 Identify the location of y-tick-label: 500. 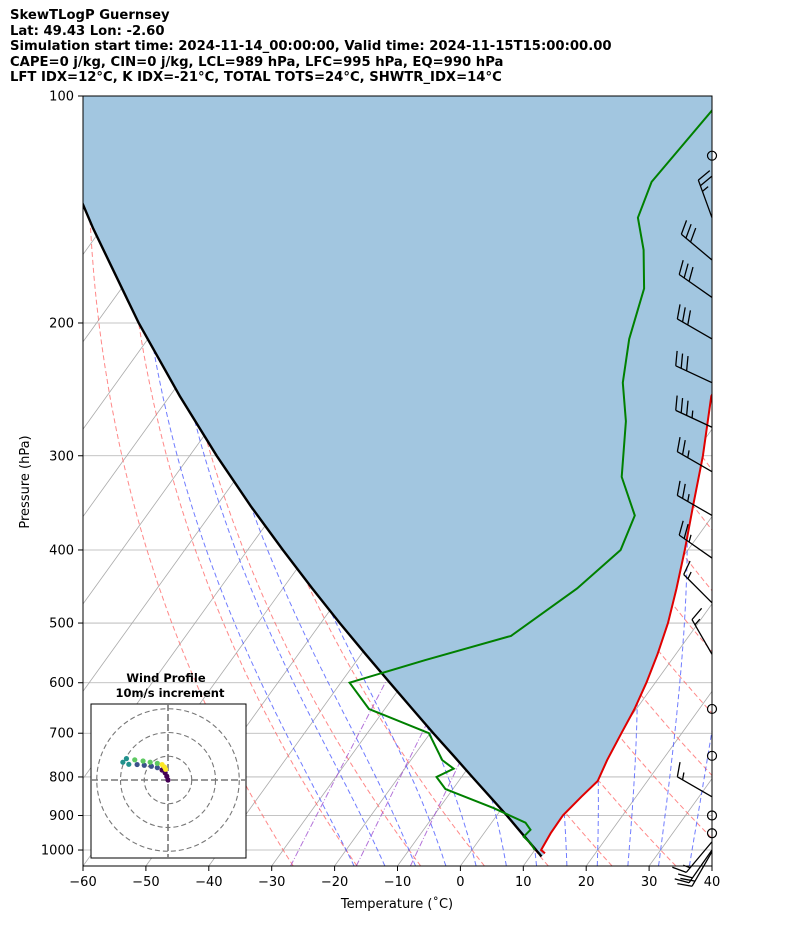
(61, 624).